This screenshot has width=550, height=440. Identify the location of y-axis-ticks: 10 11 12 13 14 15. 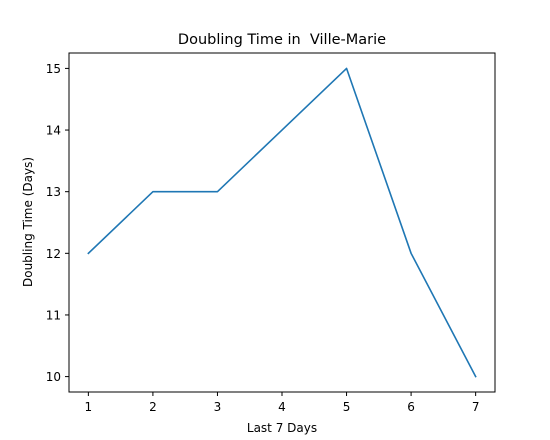
(57, 223).